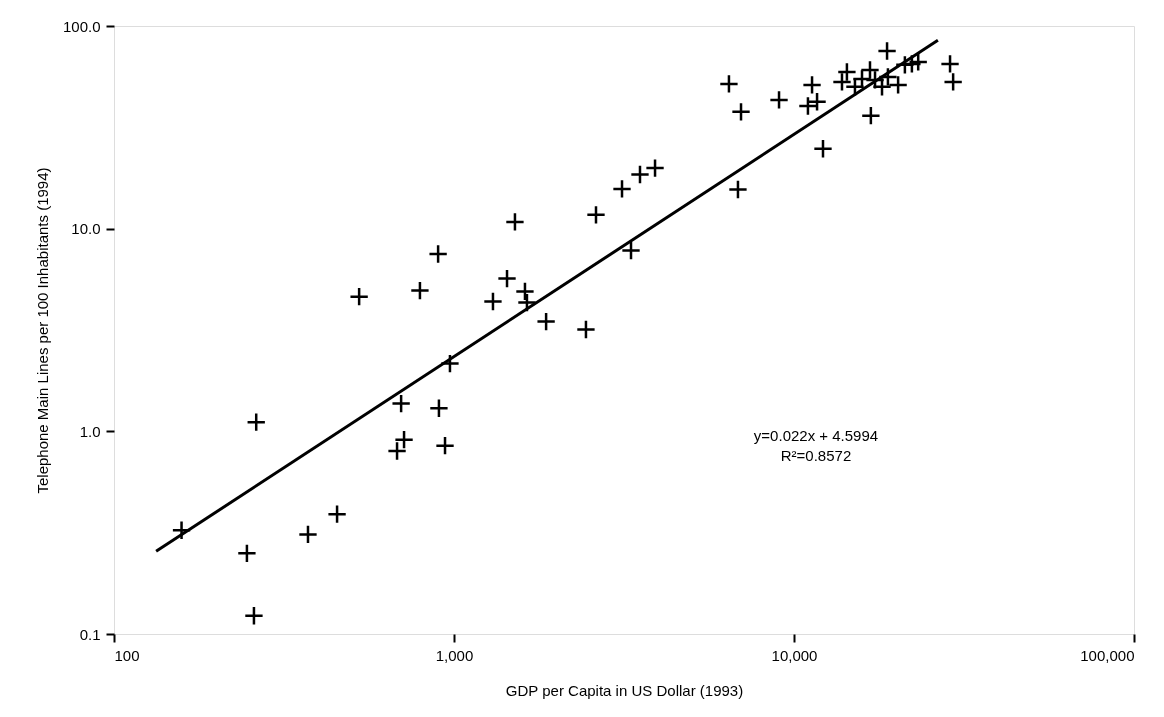 This screenshot has width=1164, height=717. Describe the element at coordinates (42, 330) in the screenshot. I see `y-axis-title: Telephone Main Lines per 100 Inhabitants (1994)` at that location.